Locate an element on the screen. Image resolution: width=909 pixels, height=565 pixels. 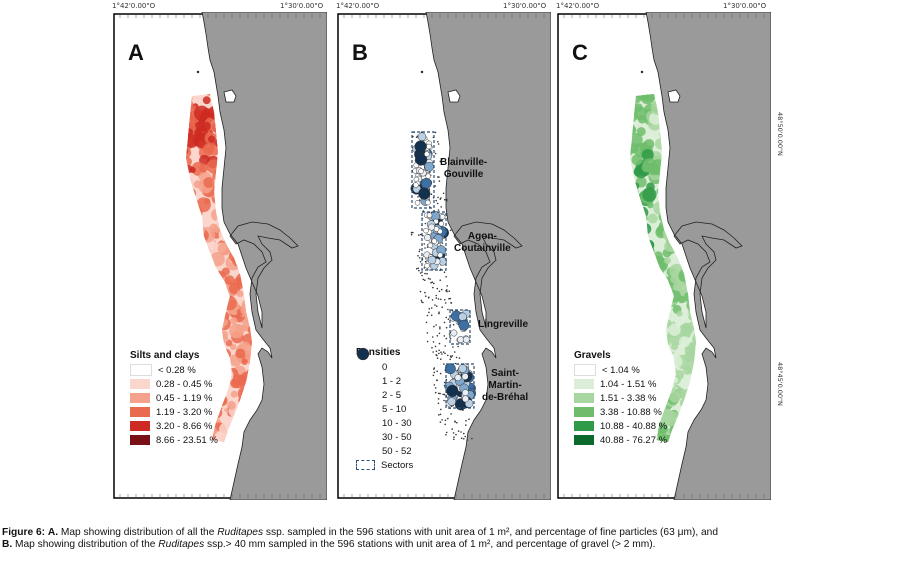
legend-label: 0 is located at coordinates (385, 367).